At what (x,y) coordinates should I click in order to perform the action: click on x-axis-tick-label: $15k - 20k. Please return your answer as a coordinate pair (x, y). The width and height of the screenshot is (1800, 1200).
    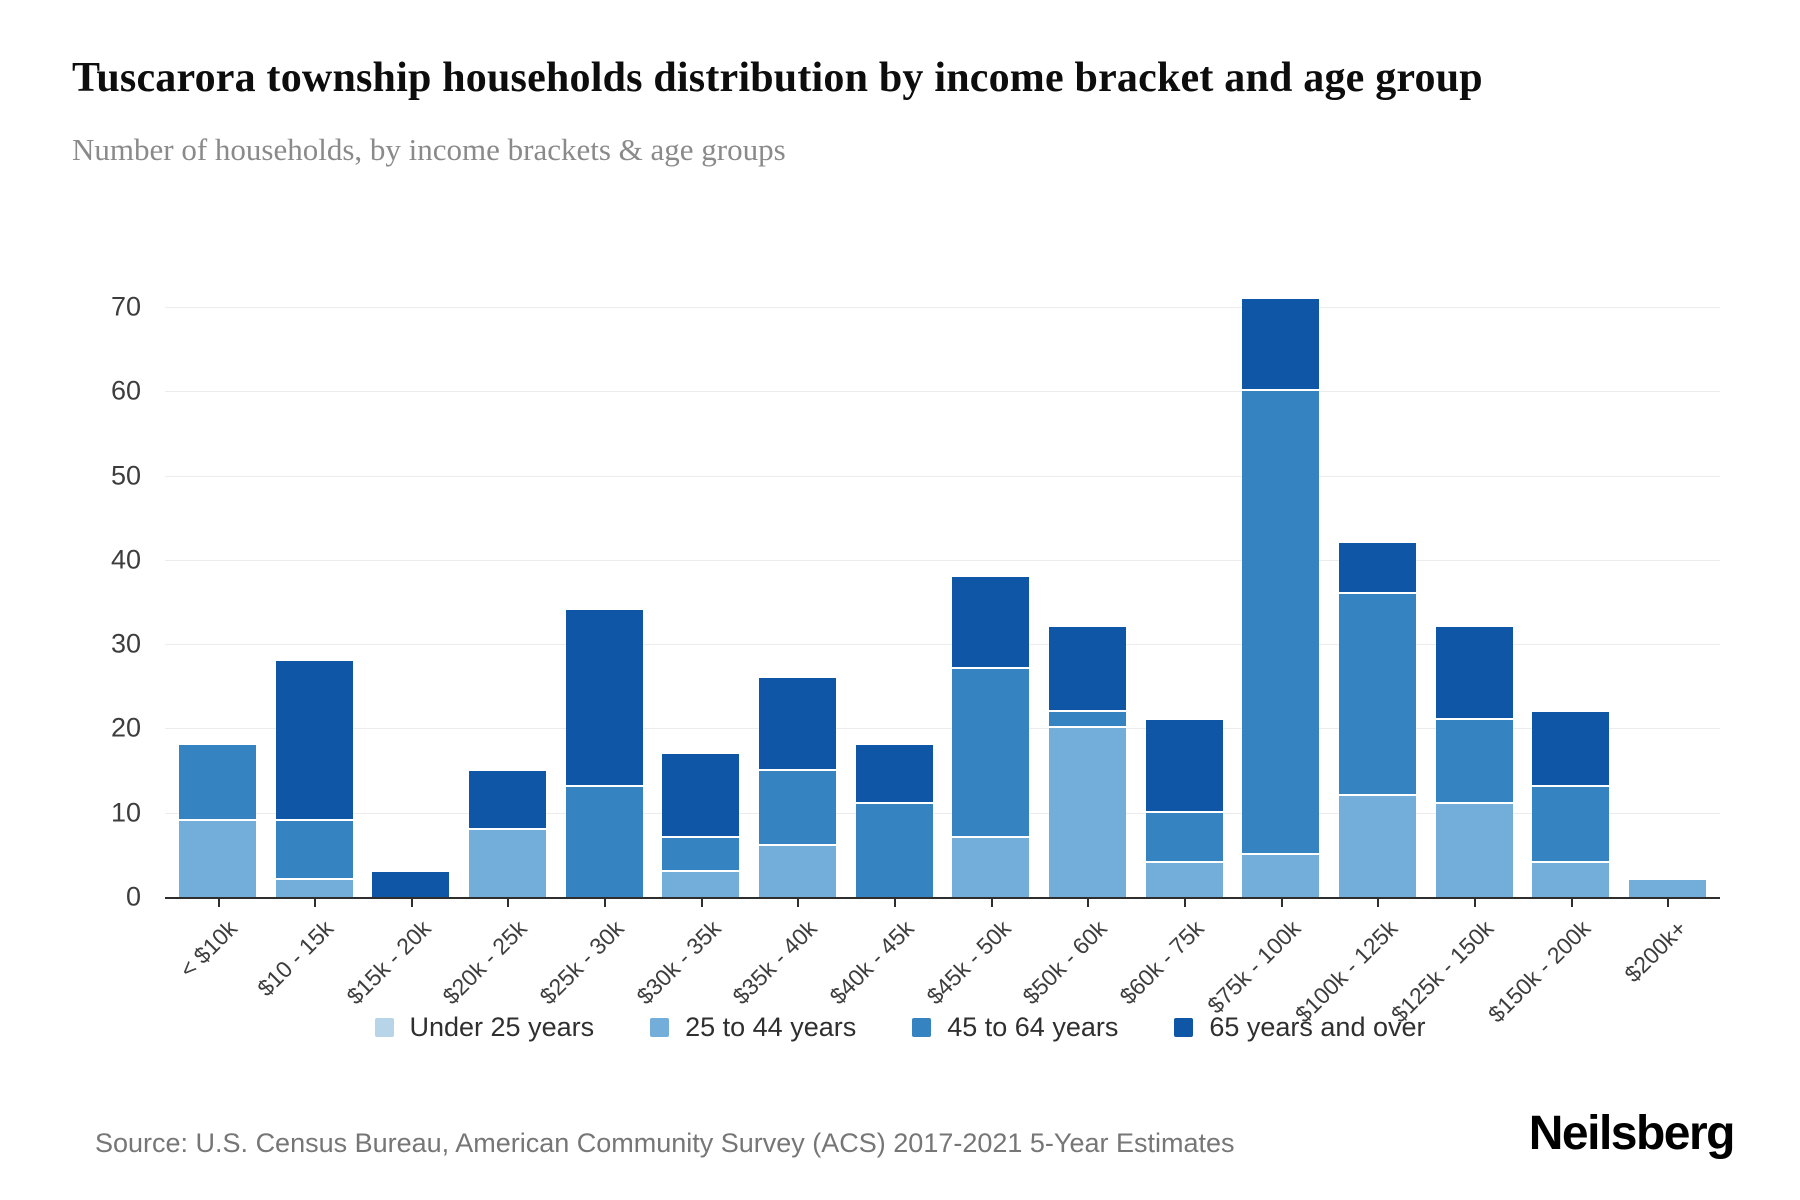
    Looking at the image, I should click on (388, 962).